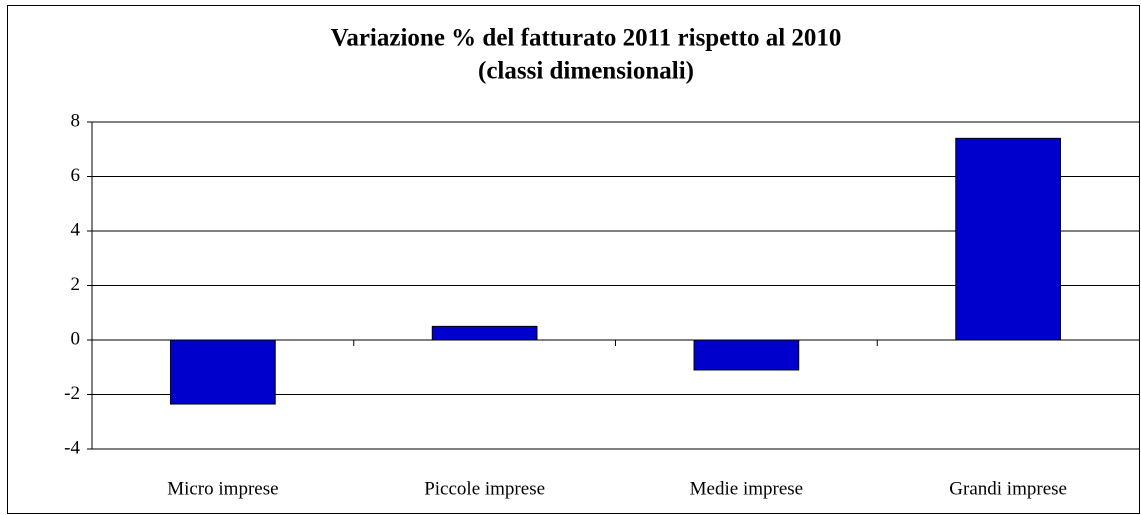  I want to click on y-tick-label: 4, so click(76, 229).